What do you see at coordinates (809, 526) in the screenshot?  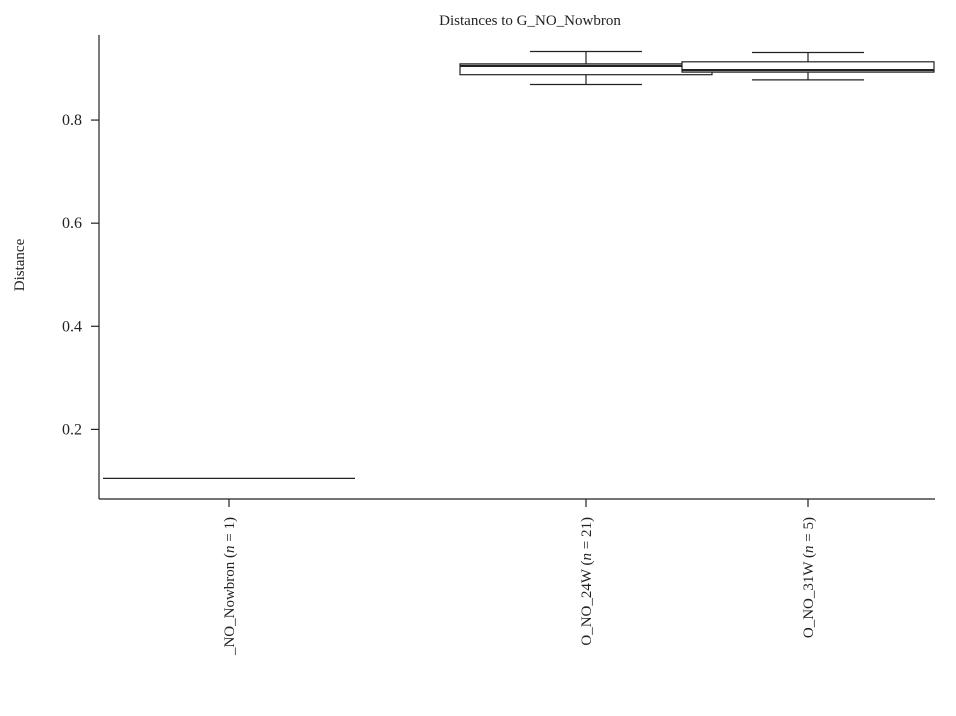 I see `category-count: 5` at bounding box center [809, 526].